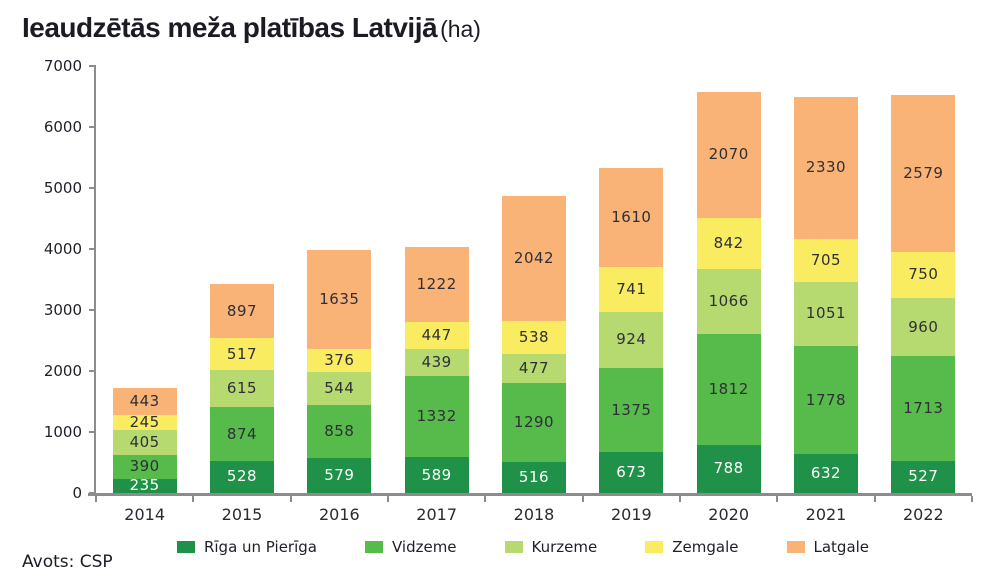 Image resolution: width=986 pixels, height=582 pixels. I want to click on bar-segment: 1332, so click(436, 416).